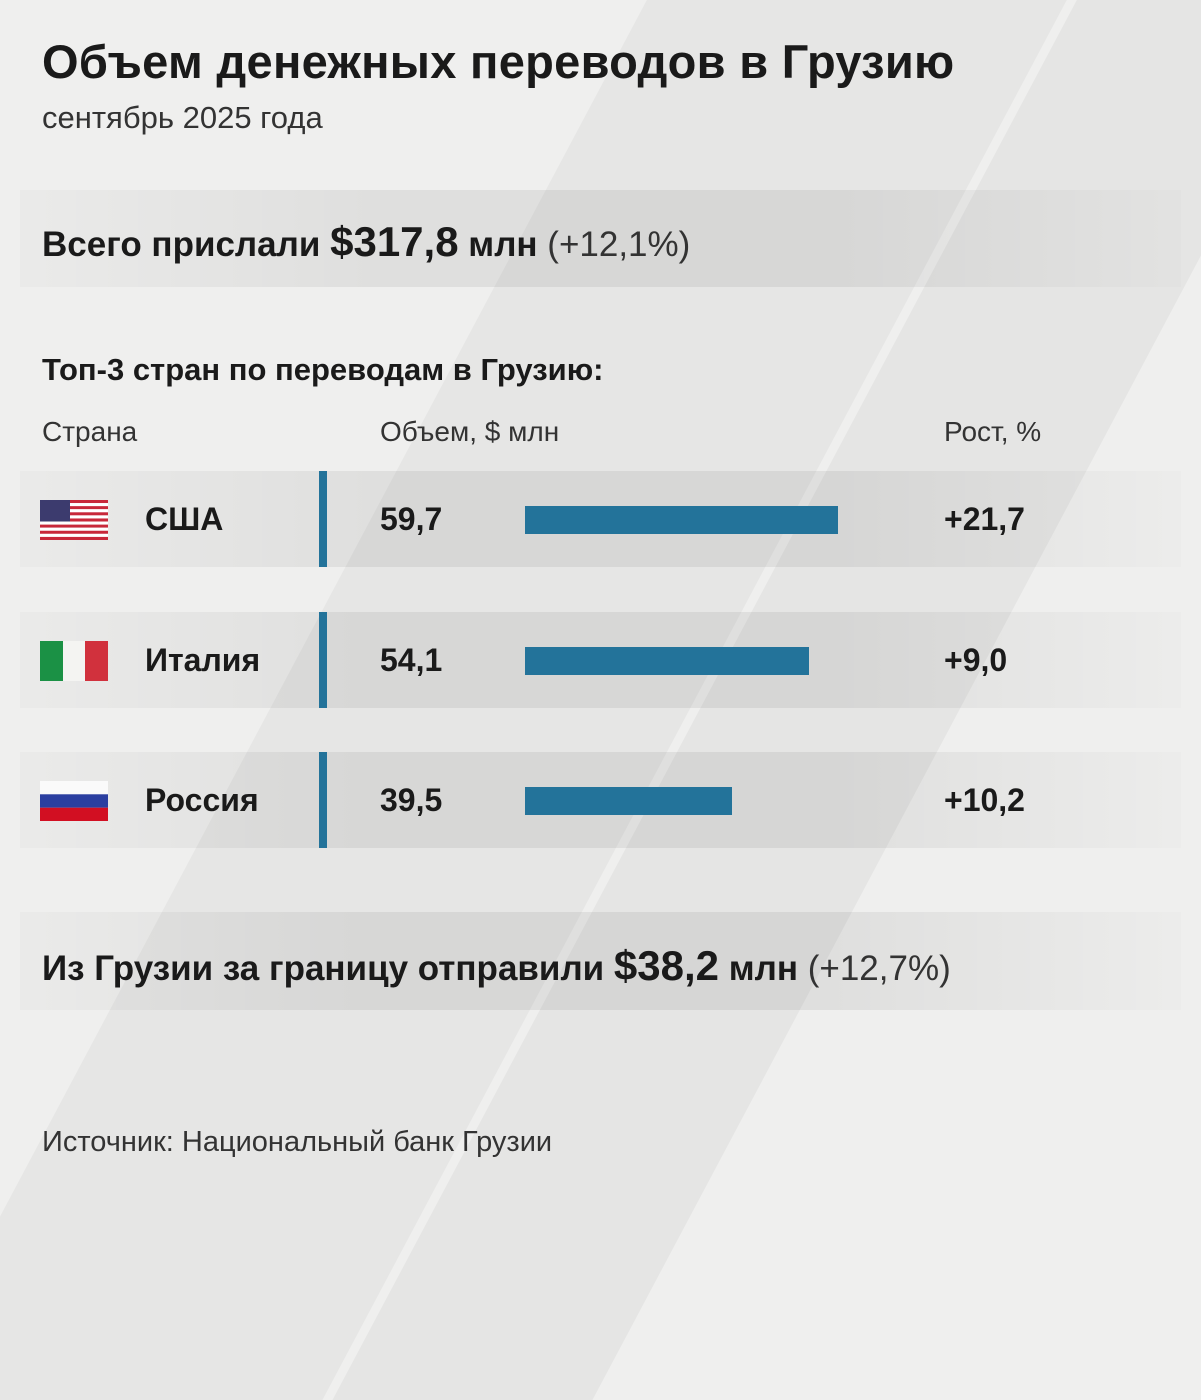  What do you see at coordinates (90, 431) in the screenshot?
I see `column-header-country: Страна` at bounding box center [90, 431].